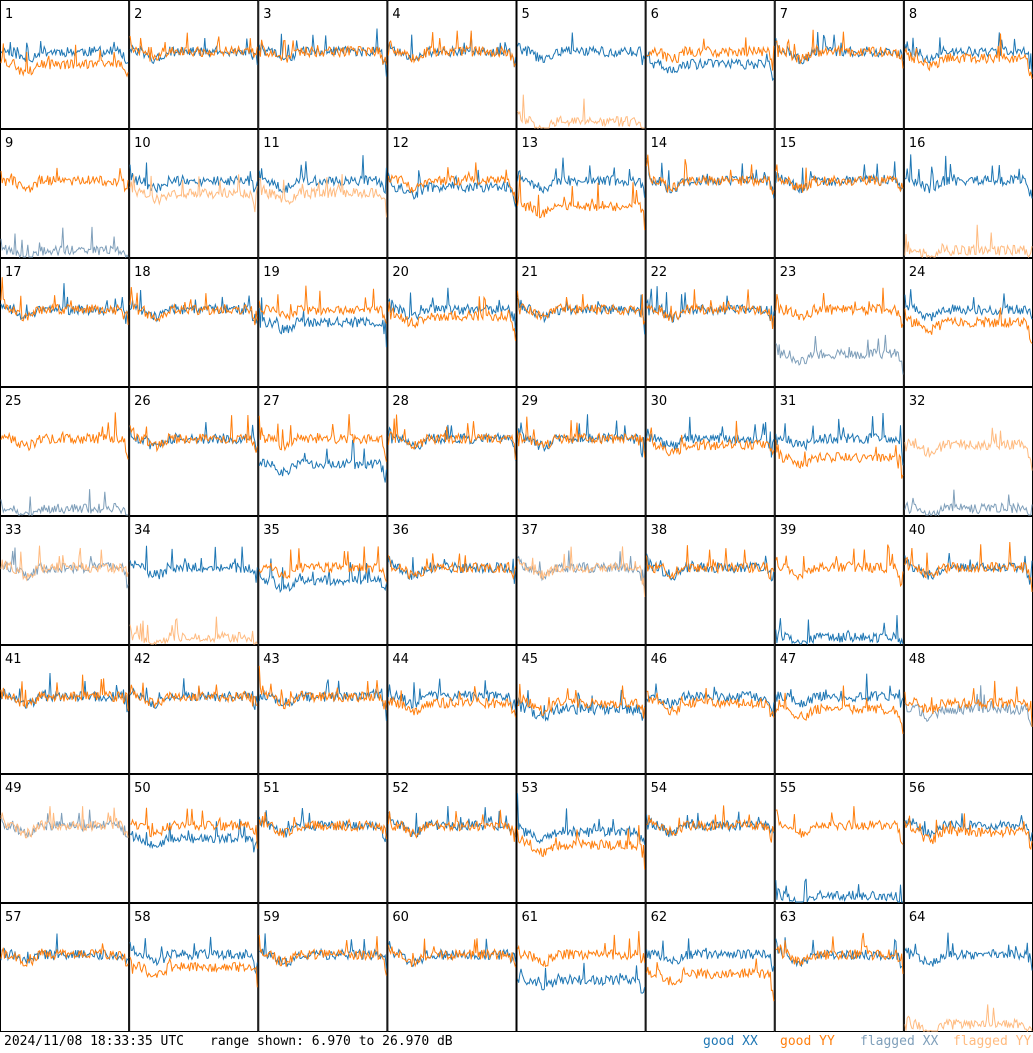  Describe the element at coordinates (784, 14) in the screenshot. I see `panel-label: 7` at that location.